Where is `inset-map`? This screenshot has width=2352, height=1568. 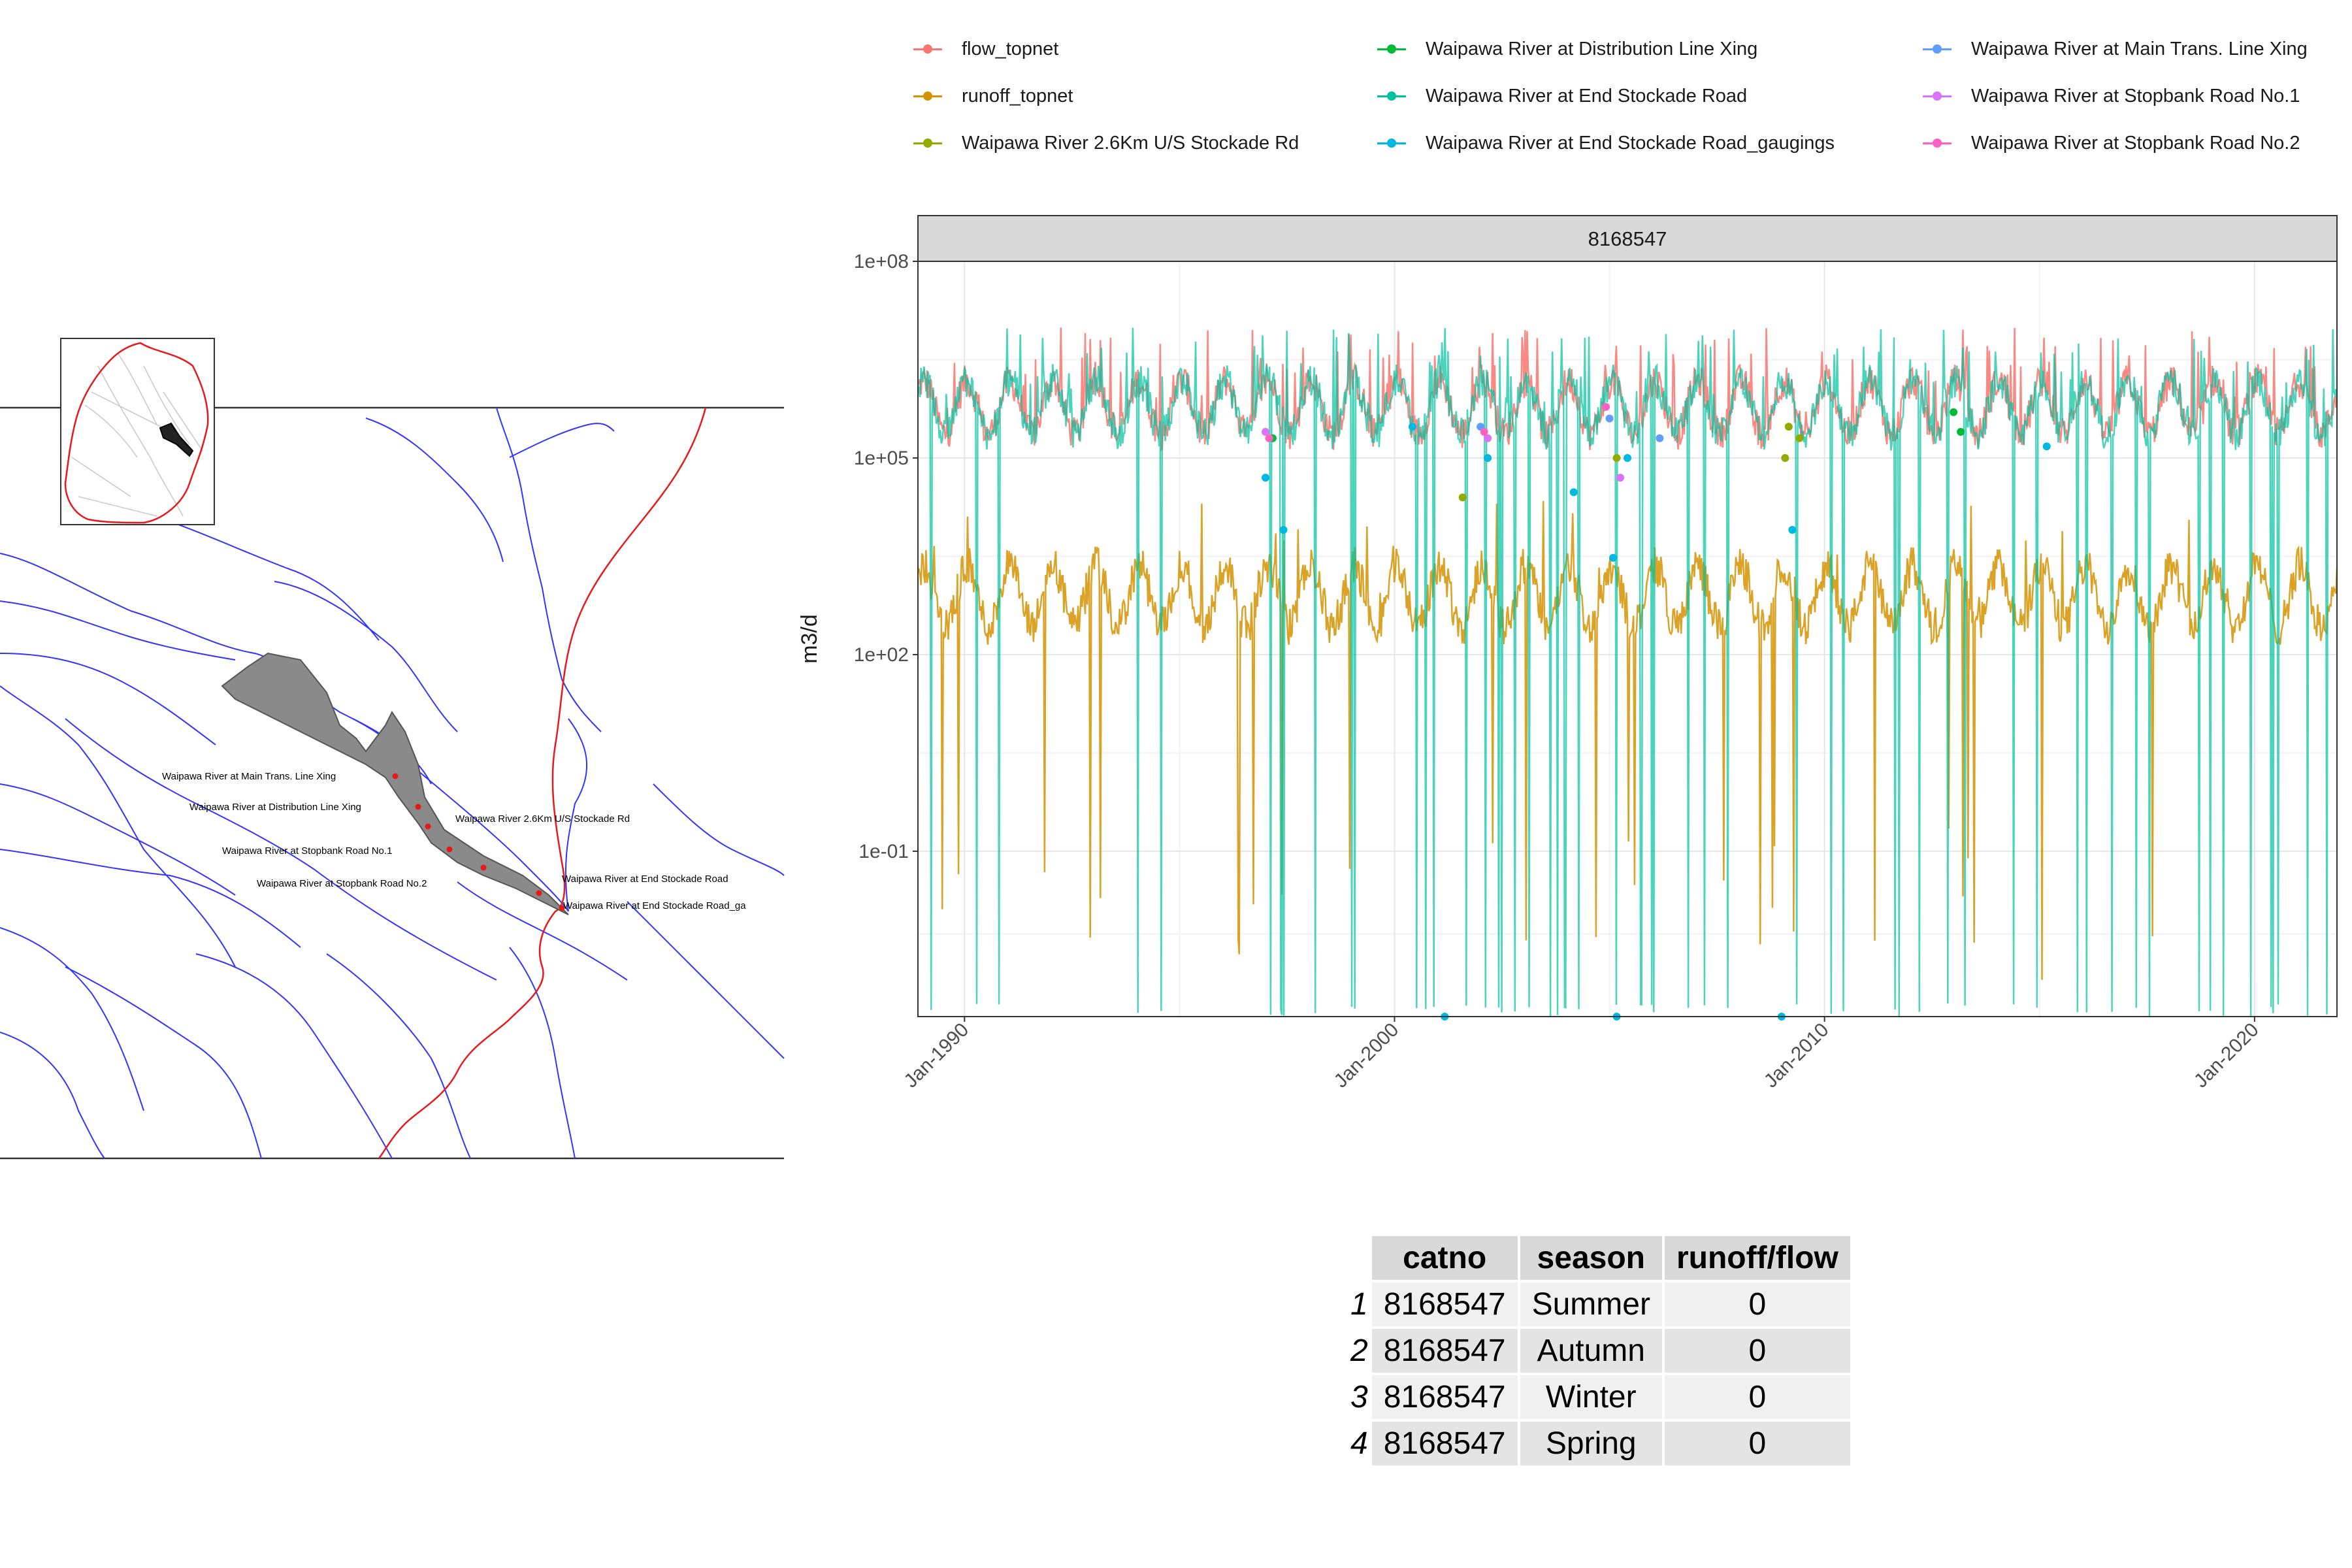
inset-map is located at coordinates (137, 431).